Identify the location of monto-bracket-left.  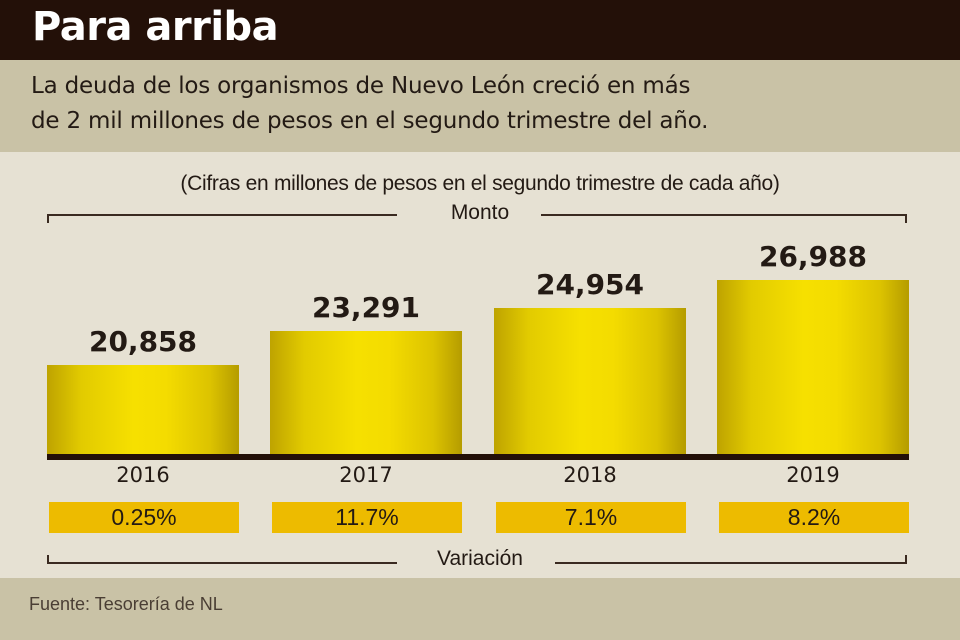
(222, 215).